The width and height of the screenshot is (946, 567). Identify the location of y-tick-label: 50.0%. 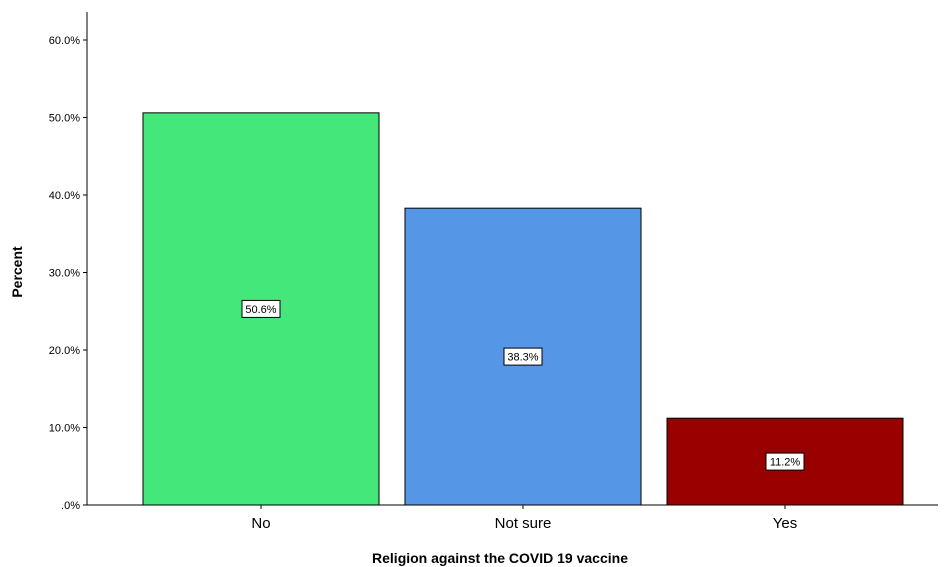
(64, 119).